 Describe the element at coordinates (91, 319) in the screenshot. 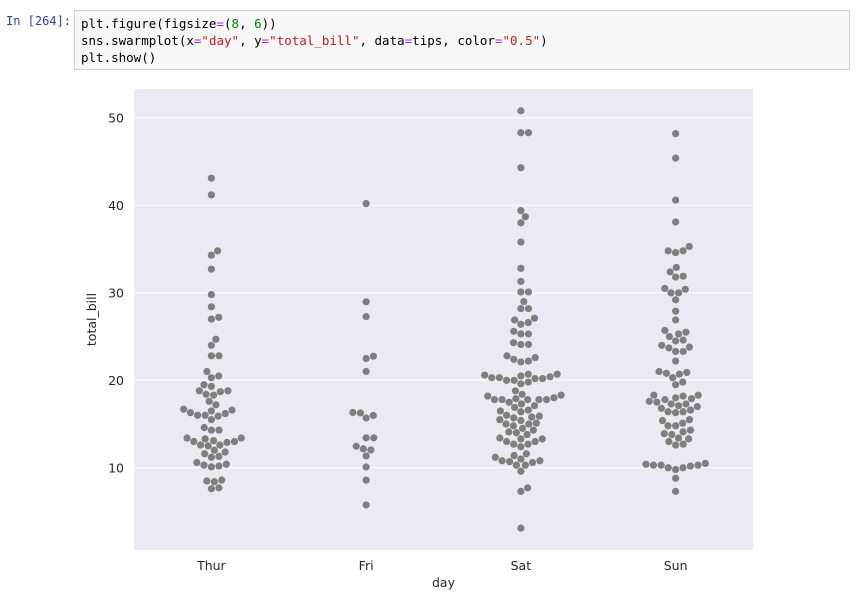

I see `y-axis-label: total_bill` at that location.